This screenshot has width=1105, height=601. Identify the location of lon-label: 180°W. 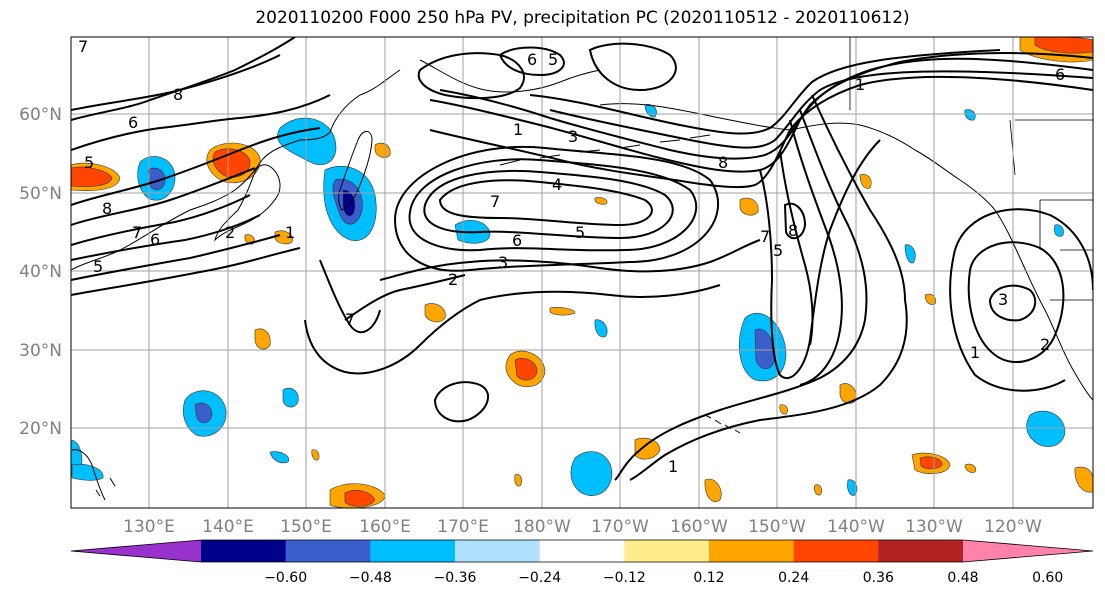
(542, 527).